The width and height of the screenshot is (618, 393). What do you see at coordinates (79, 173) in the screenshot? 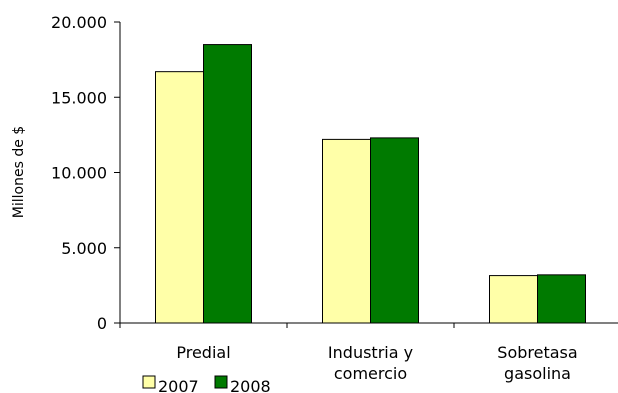
I see `y-tick-label: 10.000` at bounding box center [79, 173].